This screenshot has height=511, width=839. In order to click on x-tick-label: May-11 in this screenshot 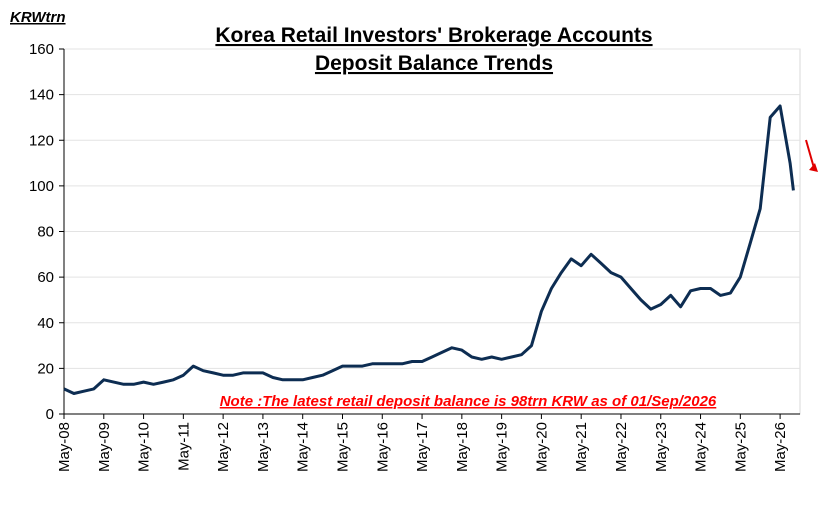, I will do `click(183, 446)`.